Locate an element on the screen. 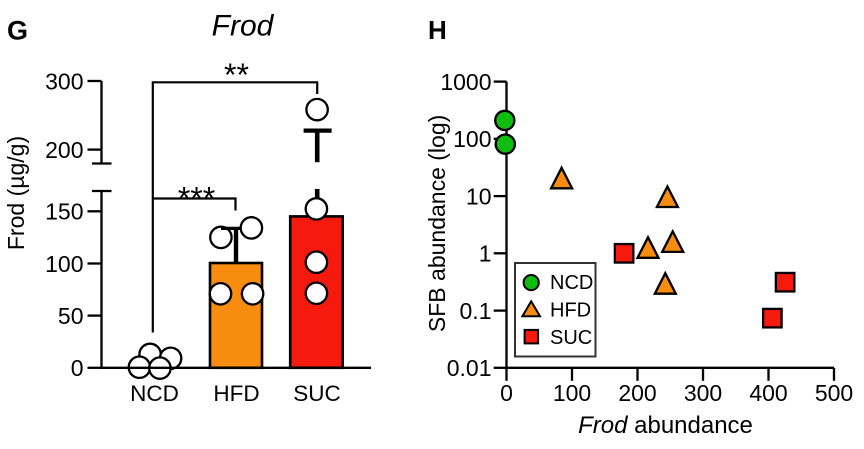  svg-text: 1 is located at coordinates (485, 254).